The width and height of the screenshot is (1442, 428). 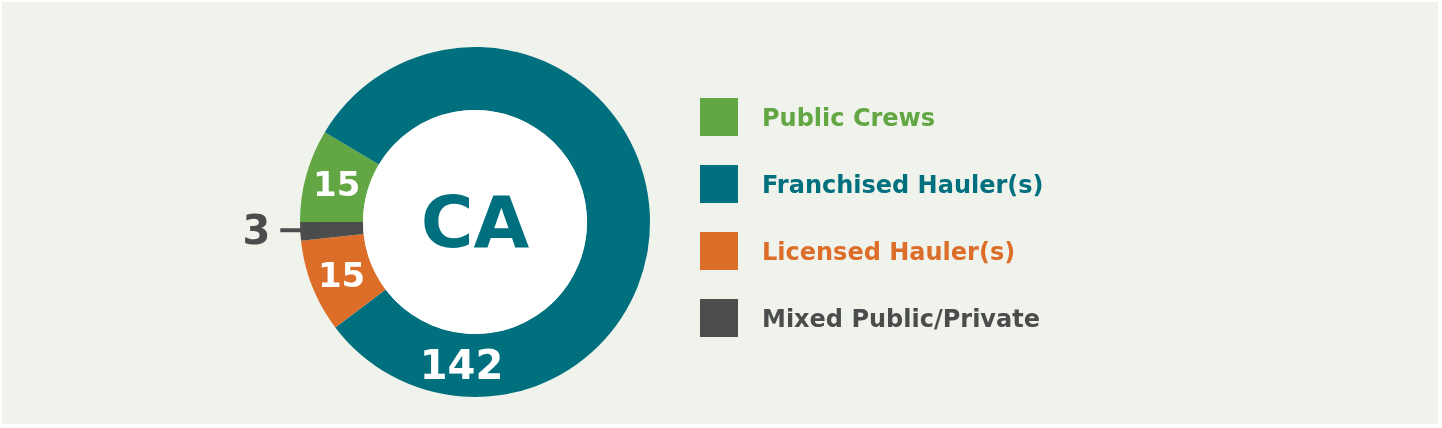 I want to click on data-label: 142, so click(x=461, y=364).